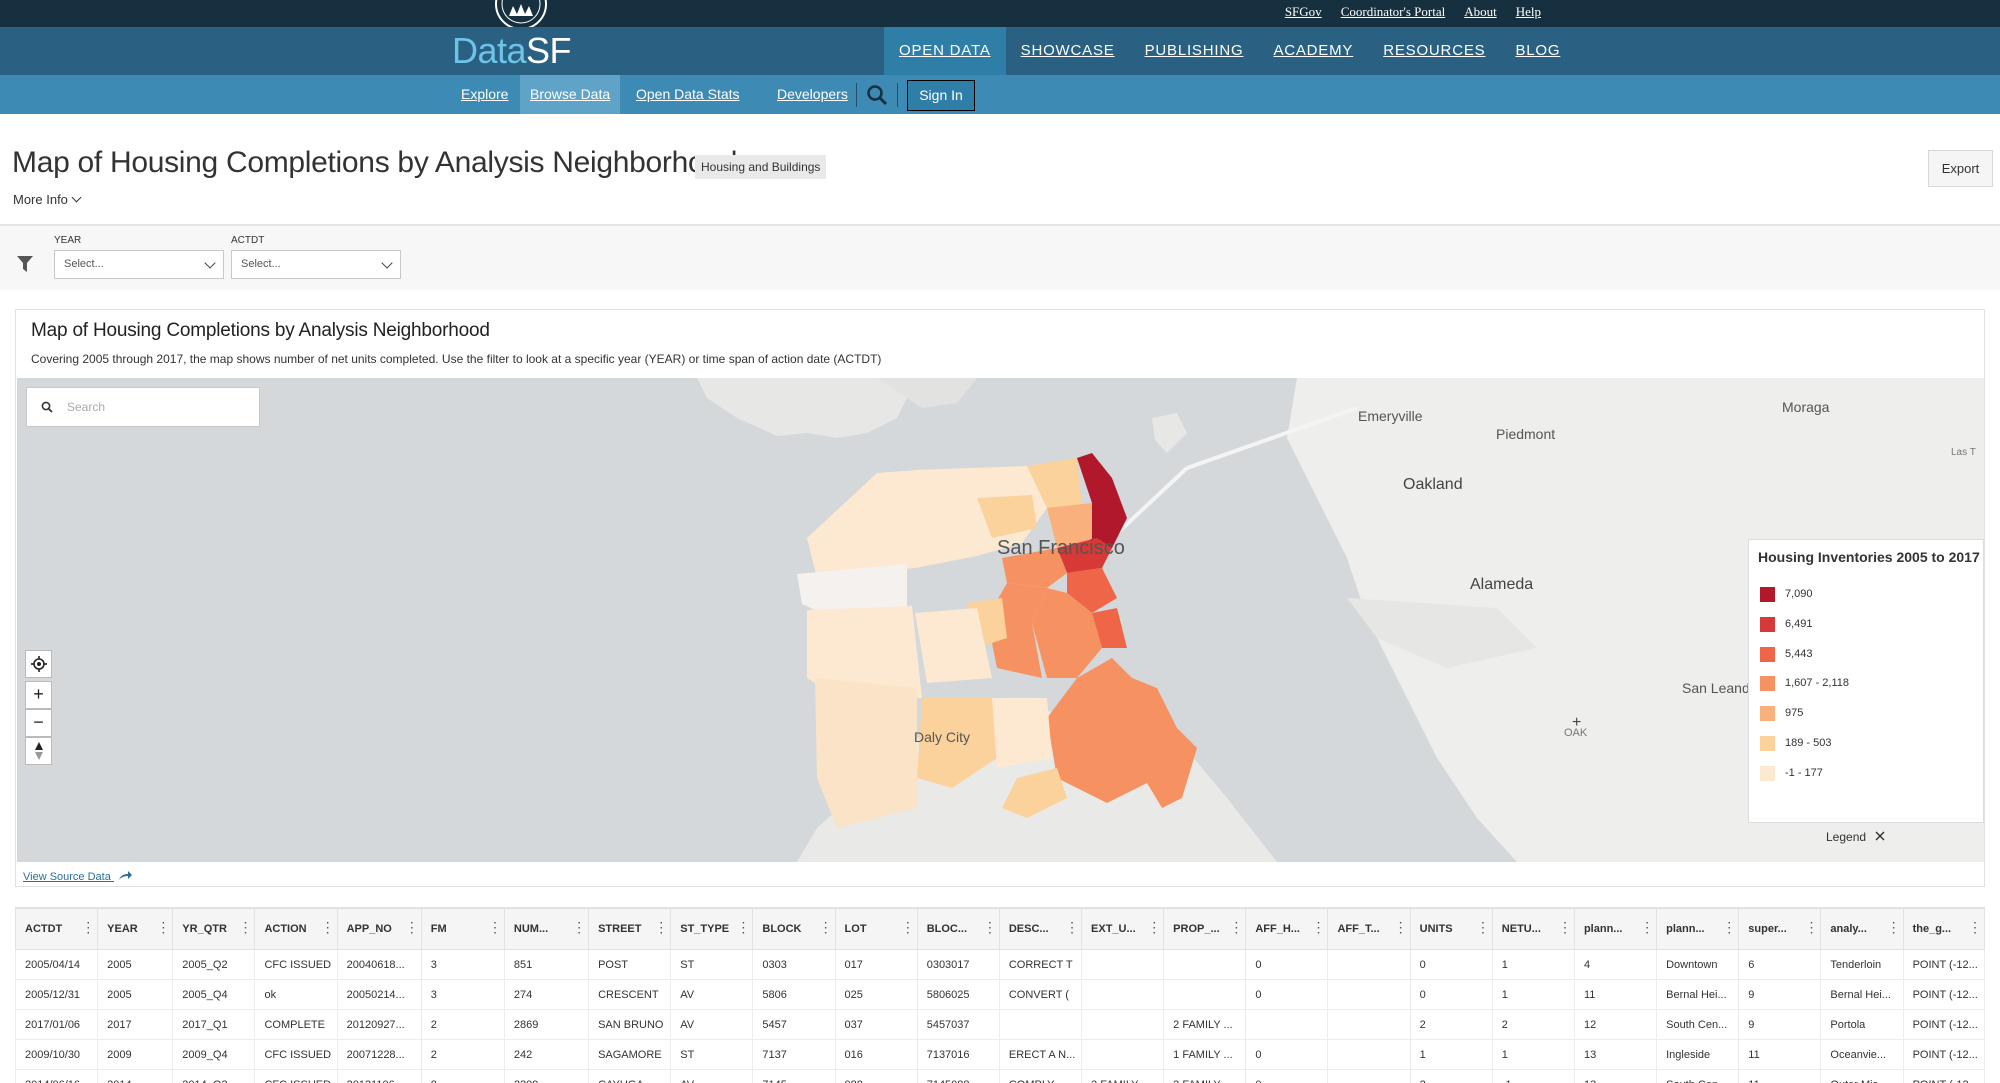 The height and width of the screenshot is (1083, 2000). I want to click on column-header: the_g... · · ·, so click(1943, 929).